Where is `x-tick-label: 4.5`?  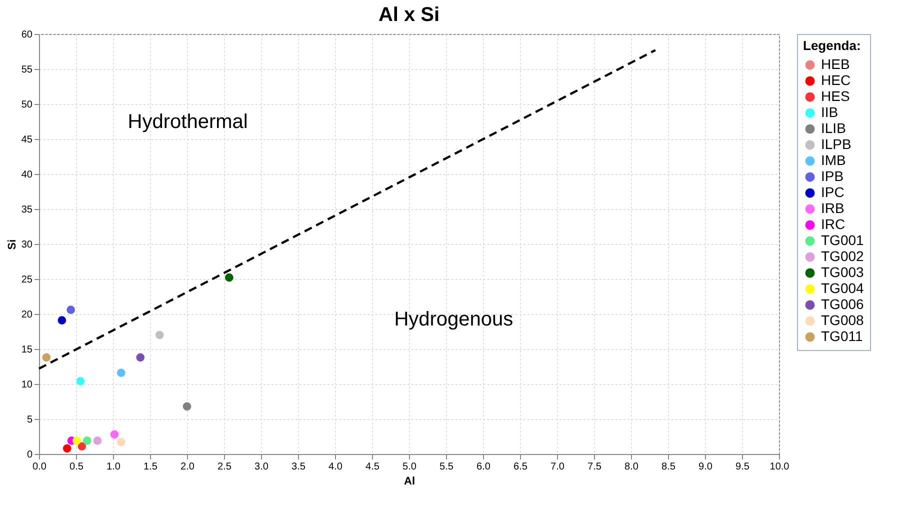
x-tick-label: 4.5 is located at coordinates (373, 467).